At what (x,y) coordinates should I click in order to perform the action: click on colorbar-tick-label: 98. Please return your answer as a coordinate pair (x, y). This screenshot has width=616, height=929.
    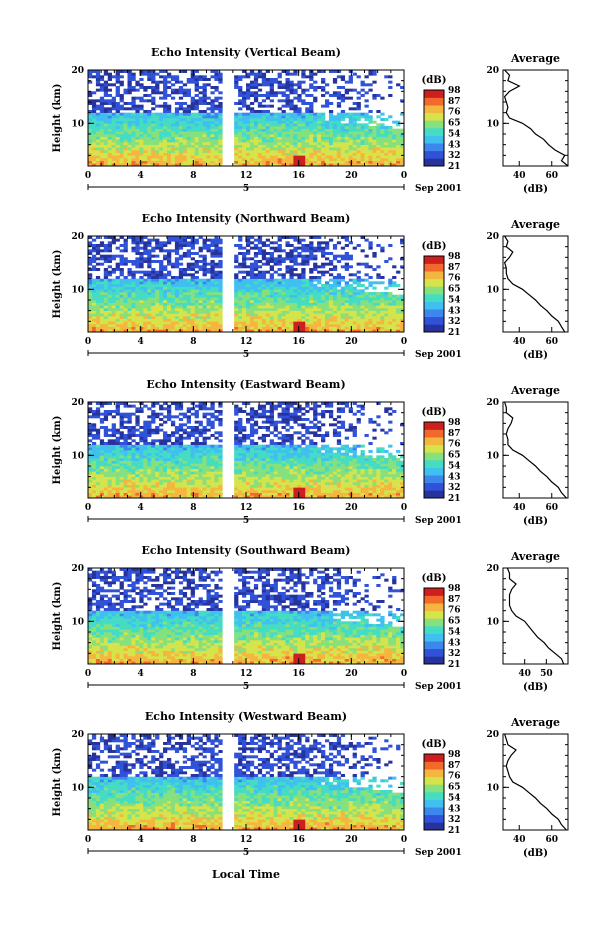
    Looking at the image, I should click on (454, 91).